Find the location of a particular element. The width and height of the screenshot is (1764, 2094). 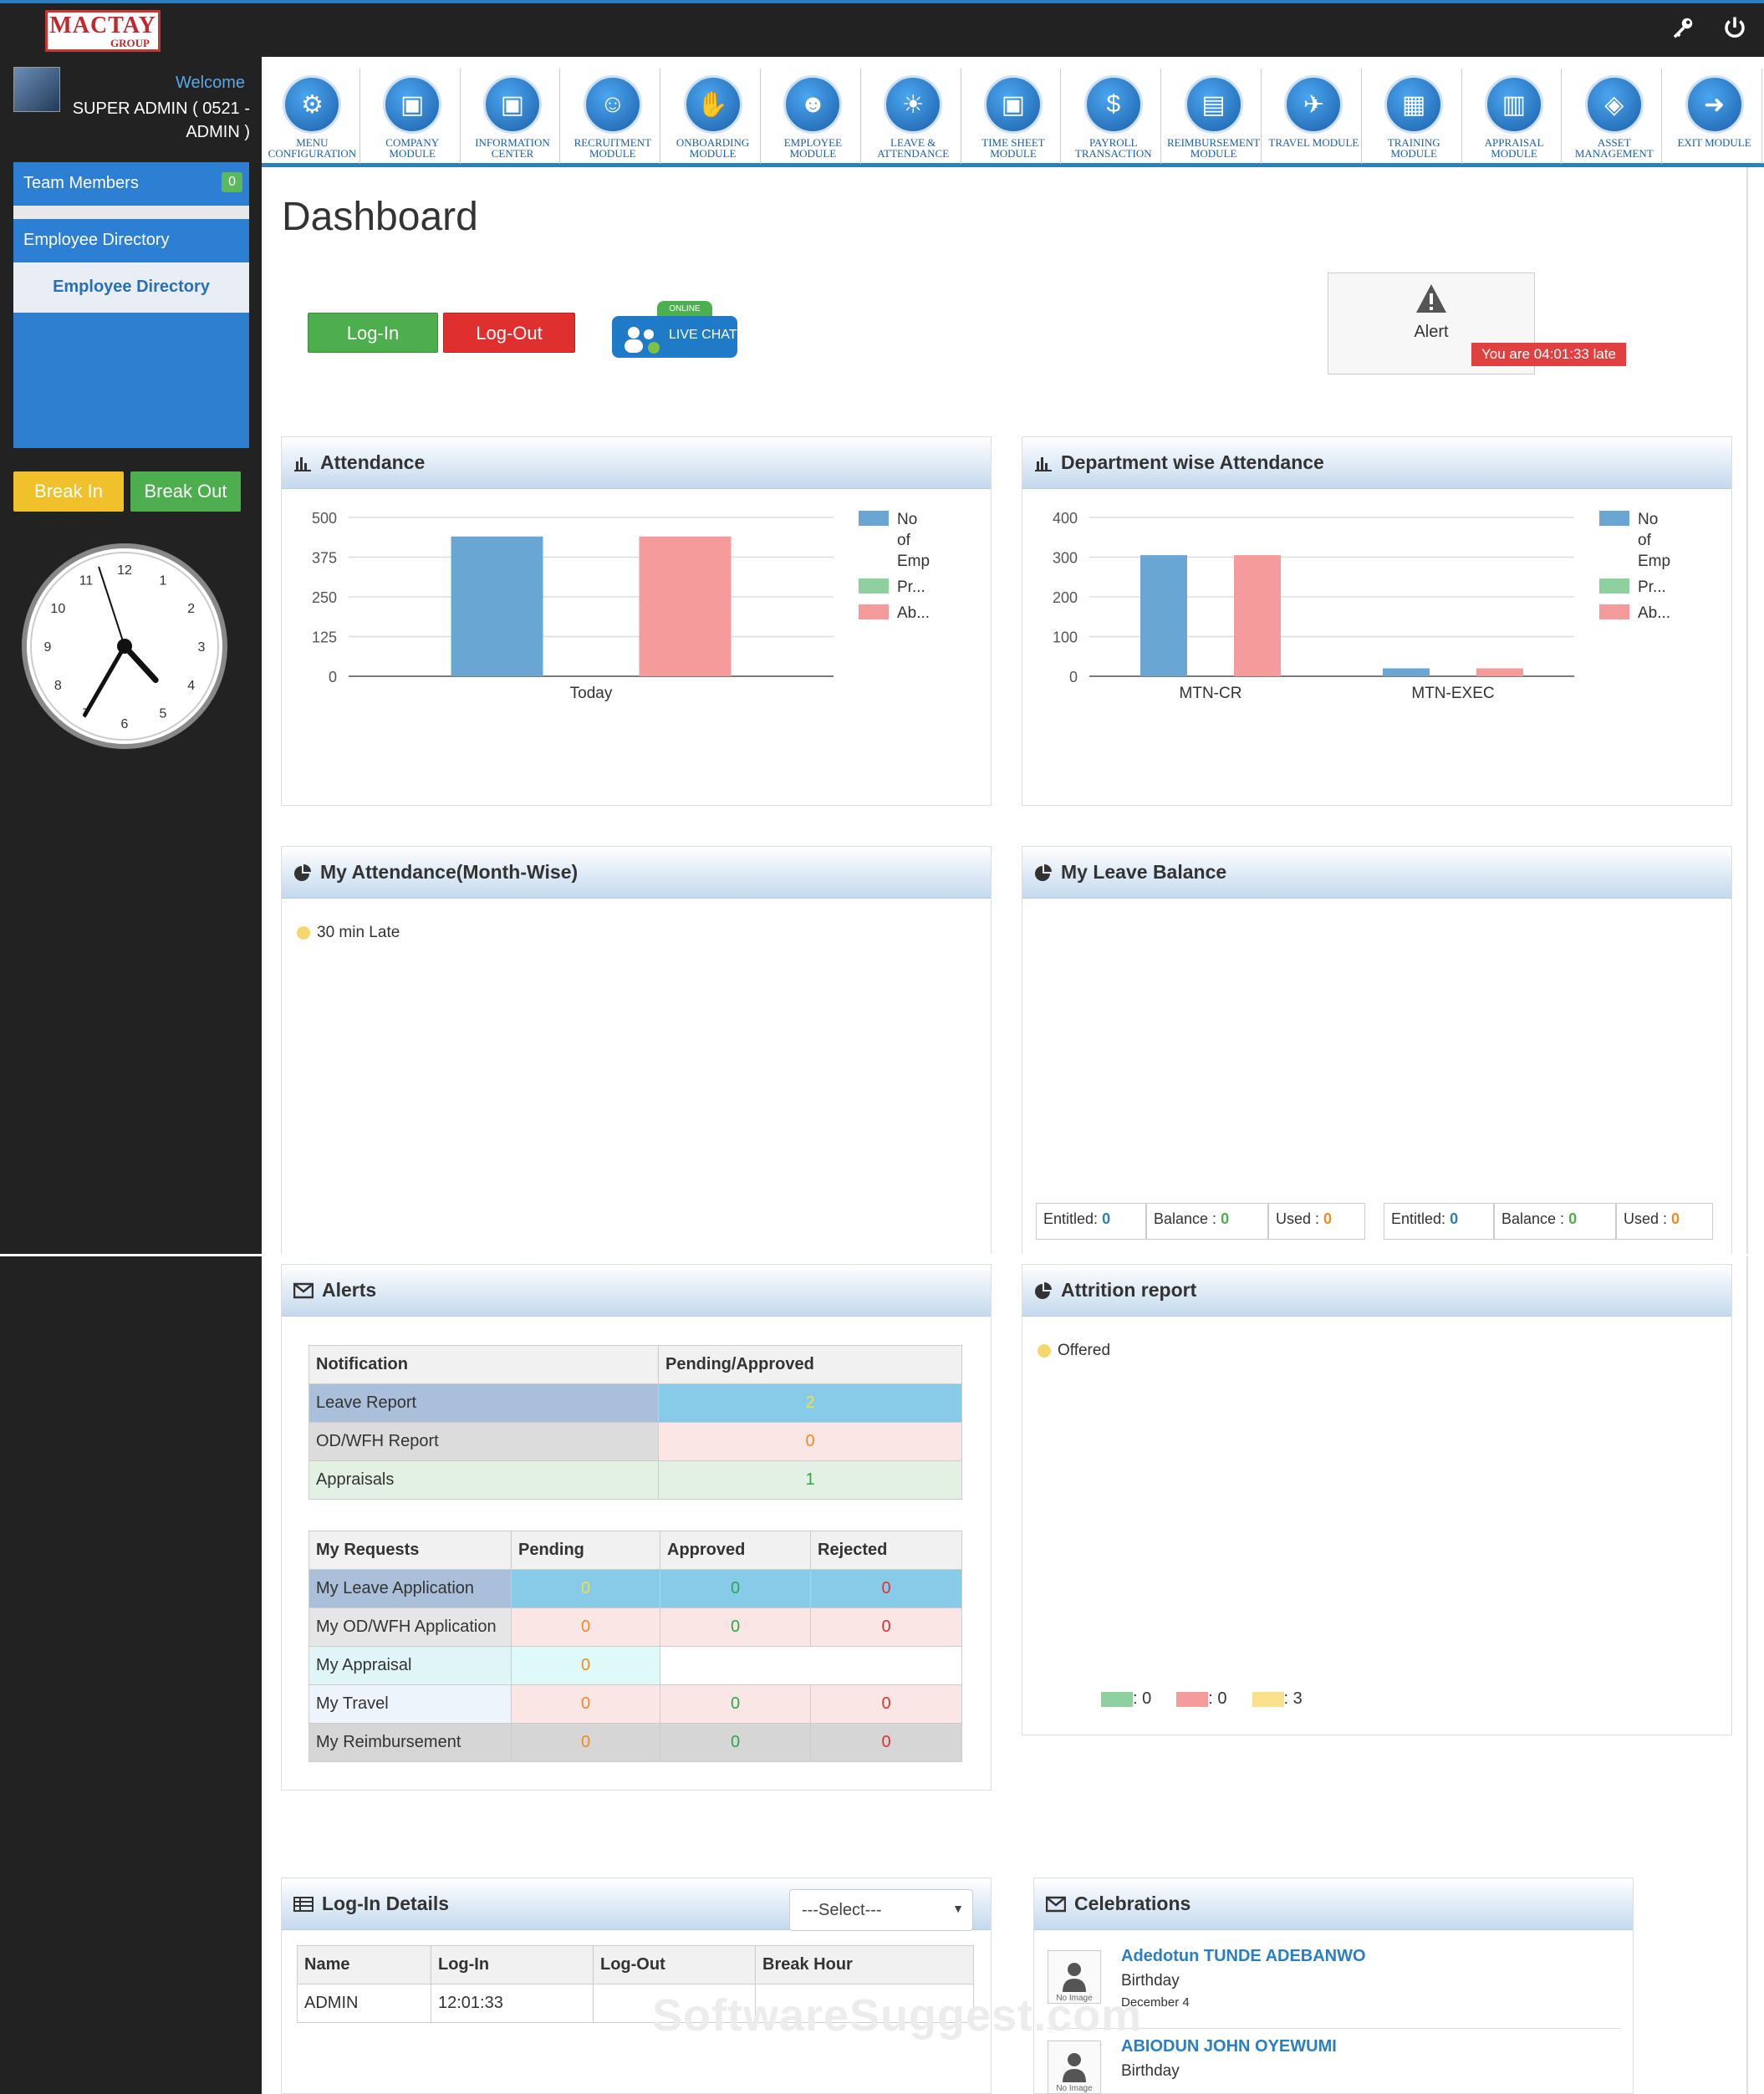

used-label: Used : is located at coordinates (1298, 1218).